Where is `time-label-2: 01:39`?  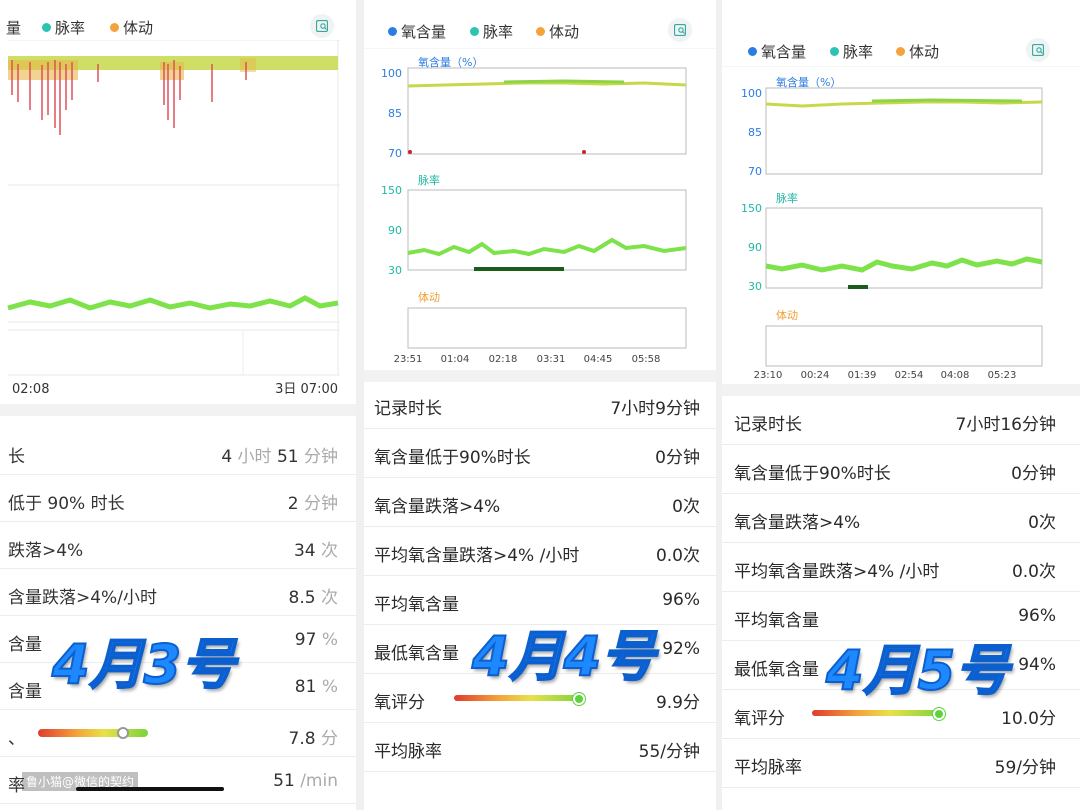
time-label-2: 01:39 is located at coordinates (862, 375).